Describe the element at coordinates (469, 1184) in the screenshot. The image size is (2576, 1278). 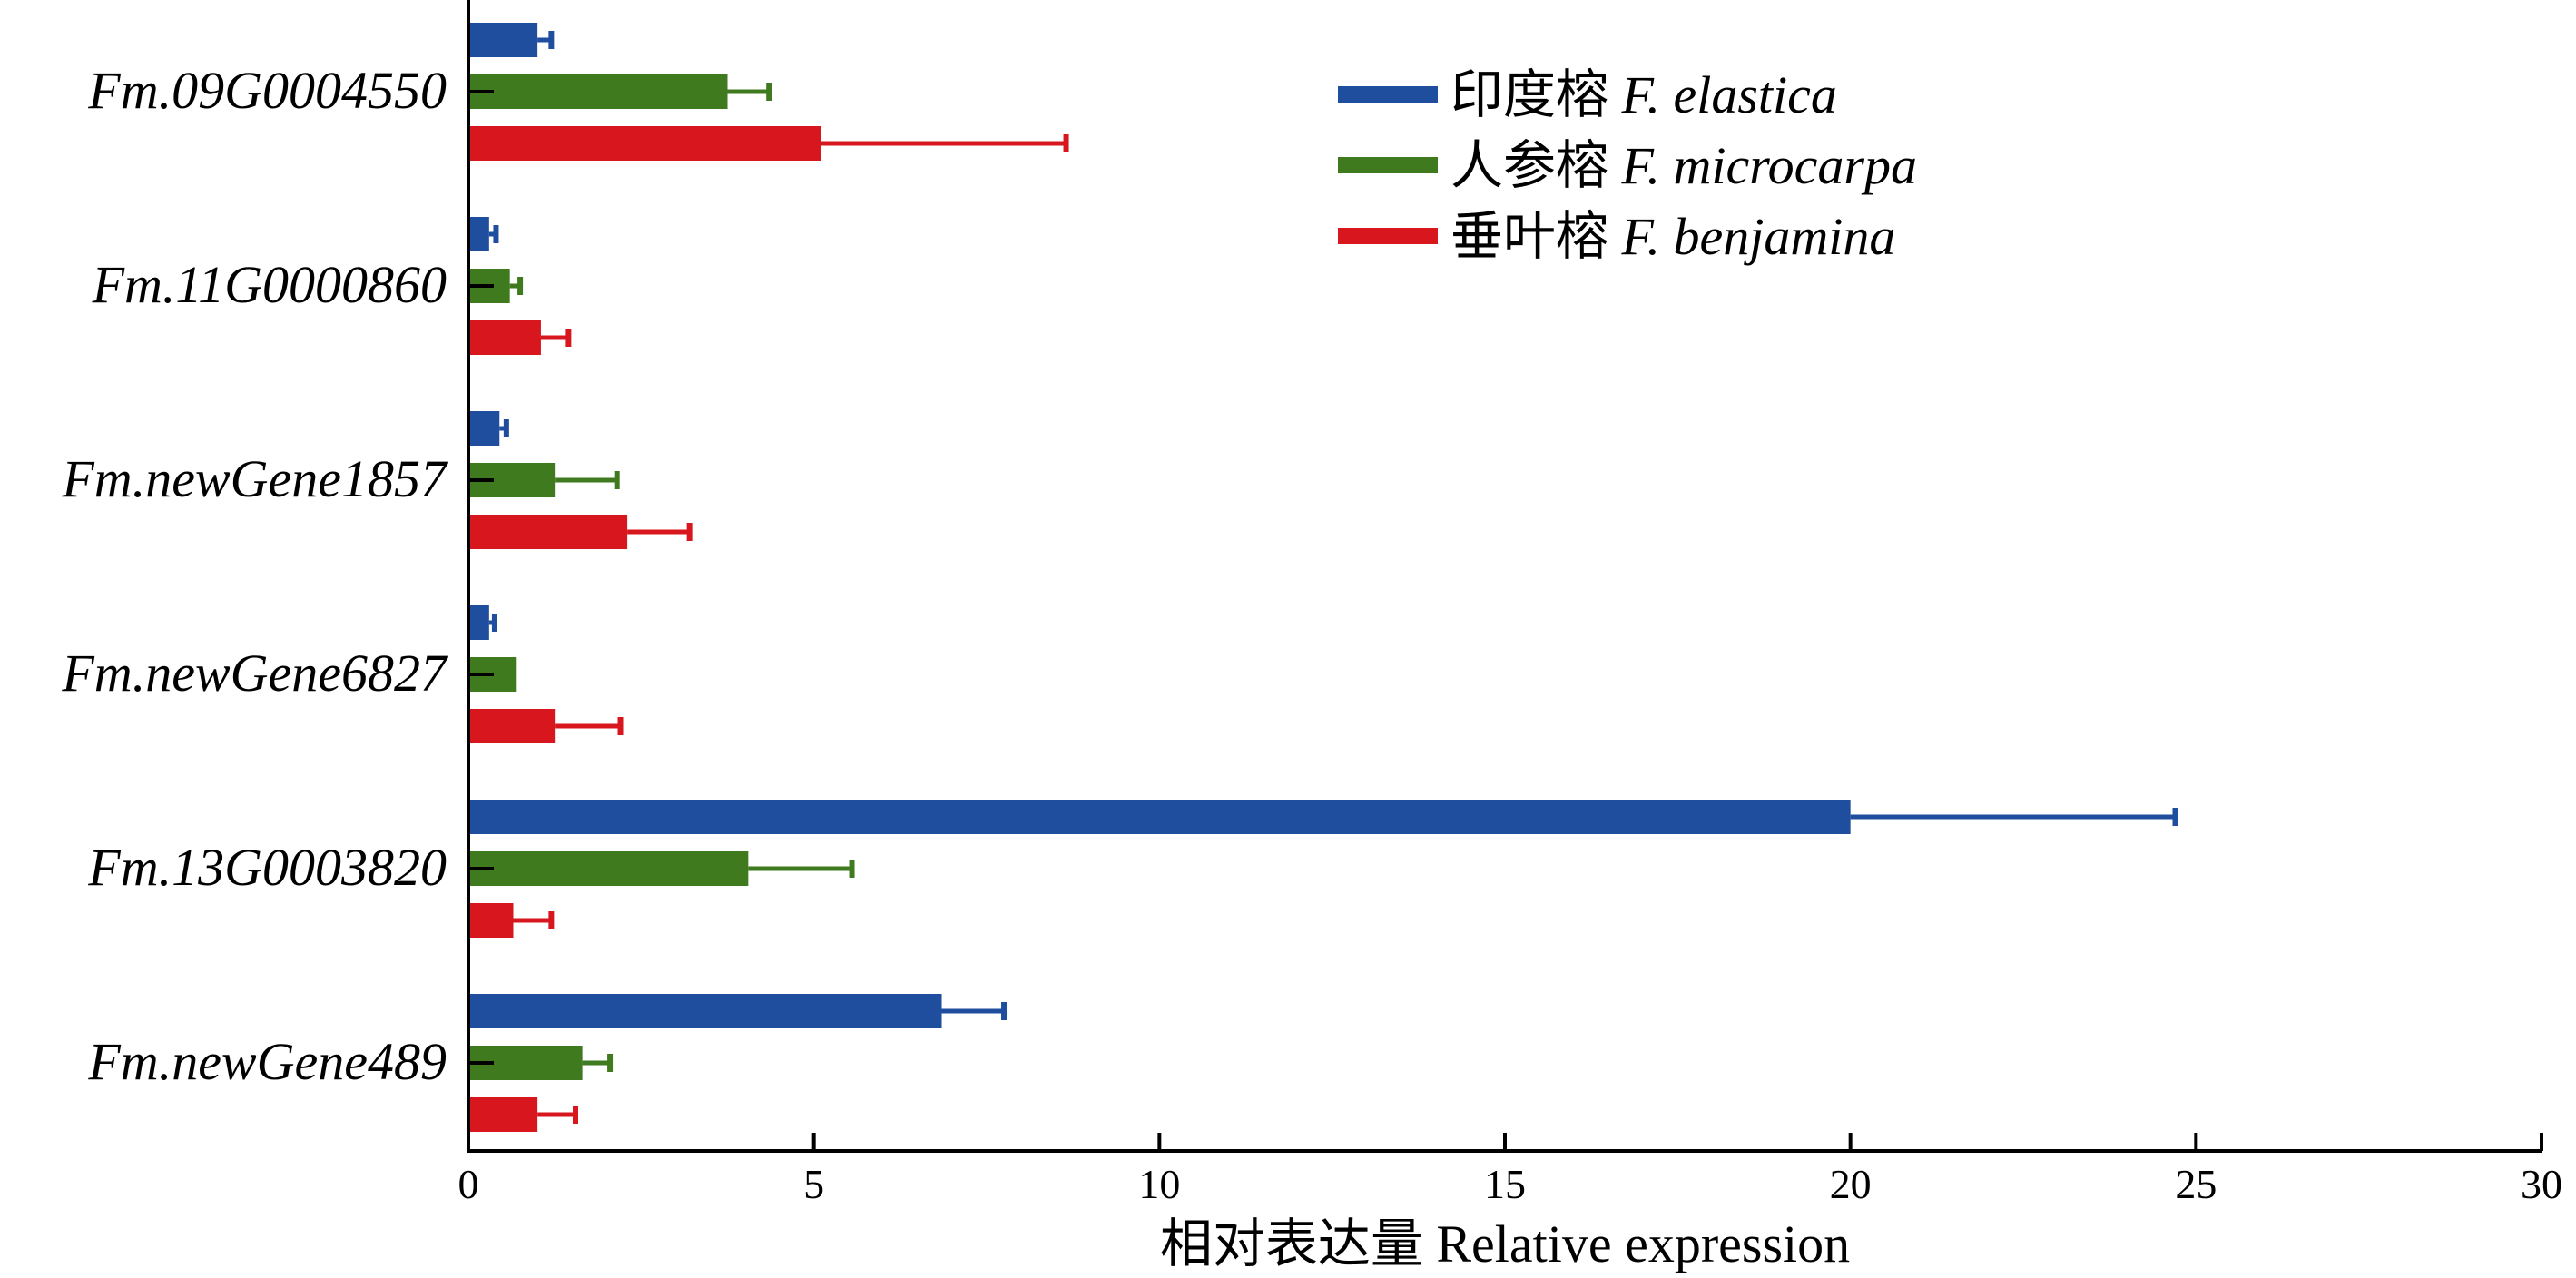
I see `x-tick-label: 0` at that location.